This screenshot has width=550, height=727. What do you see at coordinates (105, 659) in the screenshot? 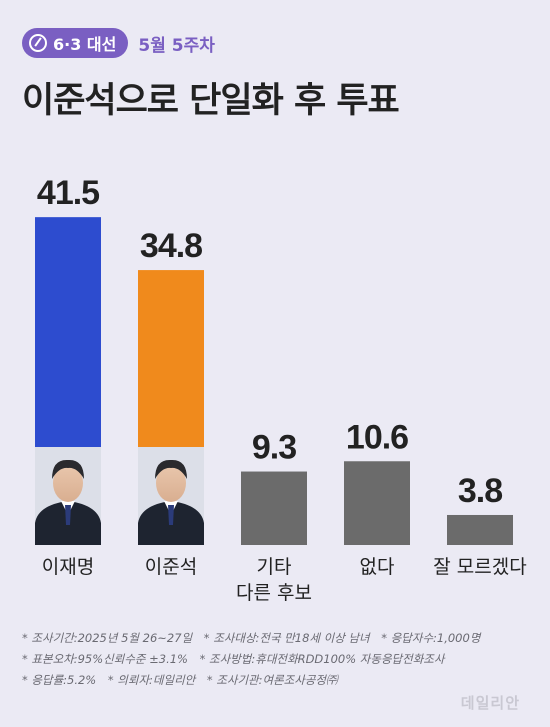
I see `note-margin: * 표본오차:95%신뢰수준 ±3.1%` at bounding box center [105, 659].